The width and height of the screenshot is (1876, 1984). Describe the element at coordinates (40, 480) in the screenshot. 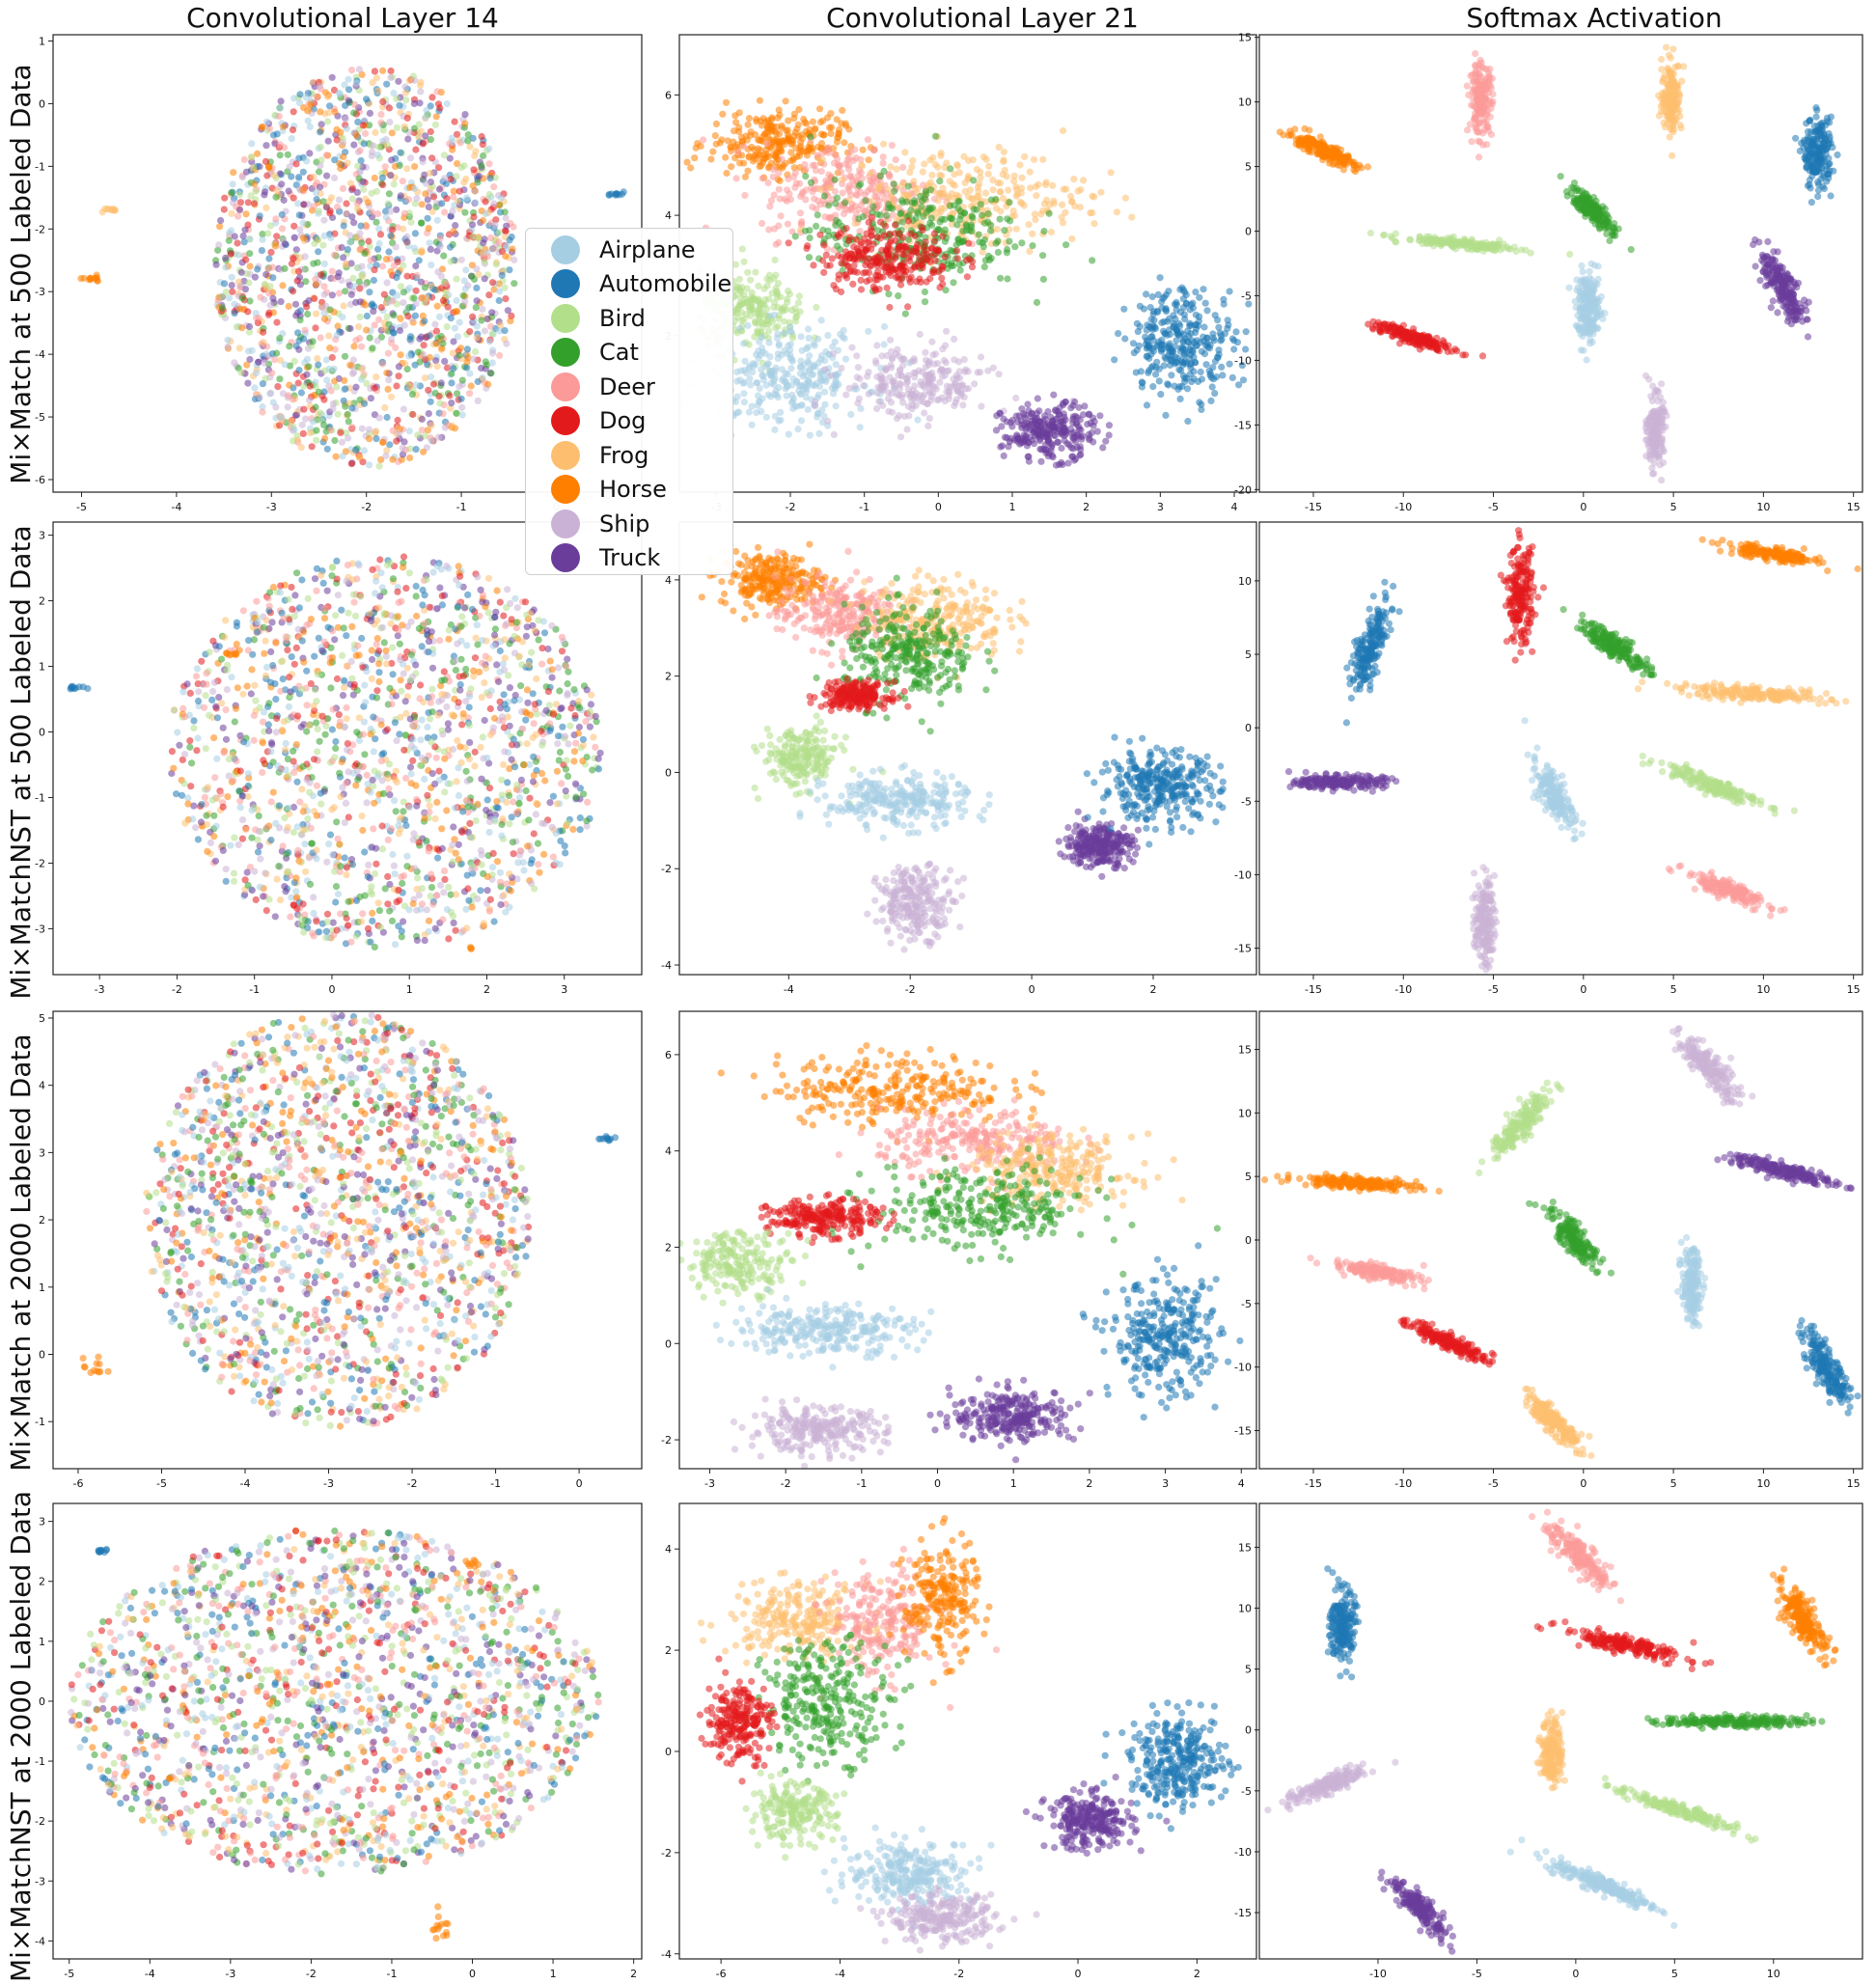

I see `y-tick-label: -6` at that location.